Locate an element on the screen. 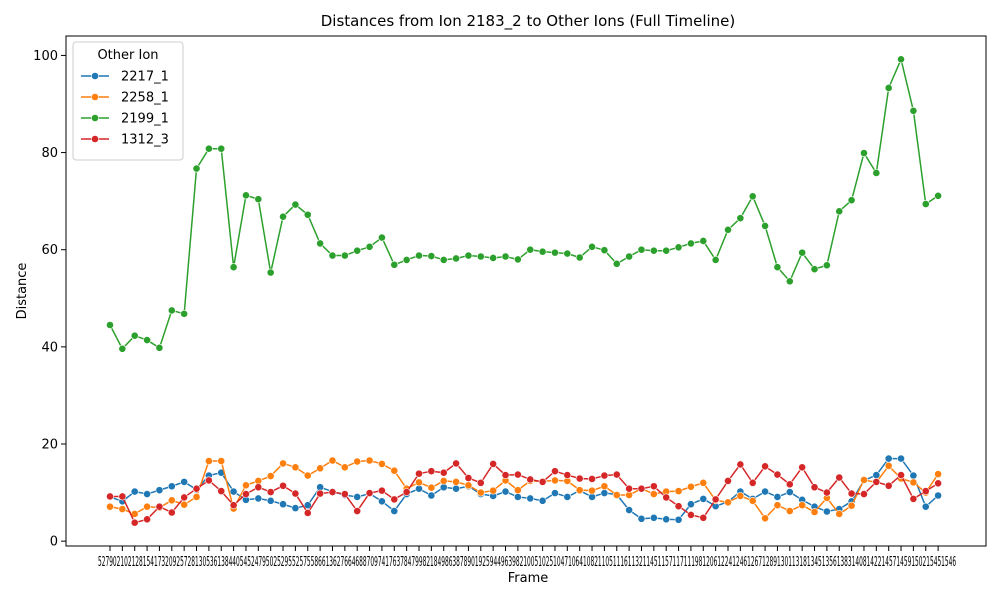 The image size is (1000, 600). y-tick-label: 80 is located at coordinates (49, 153).